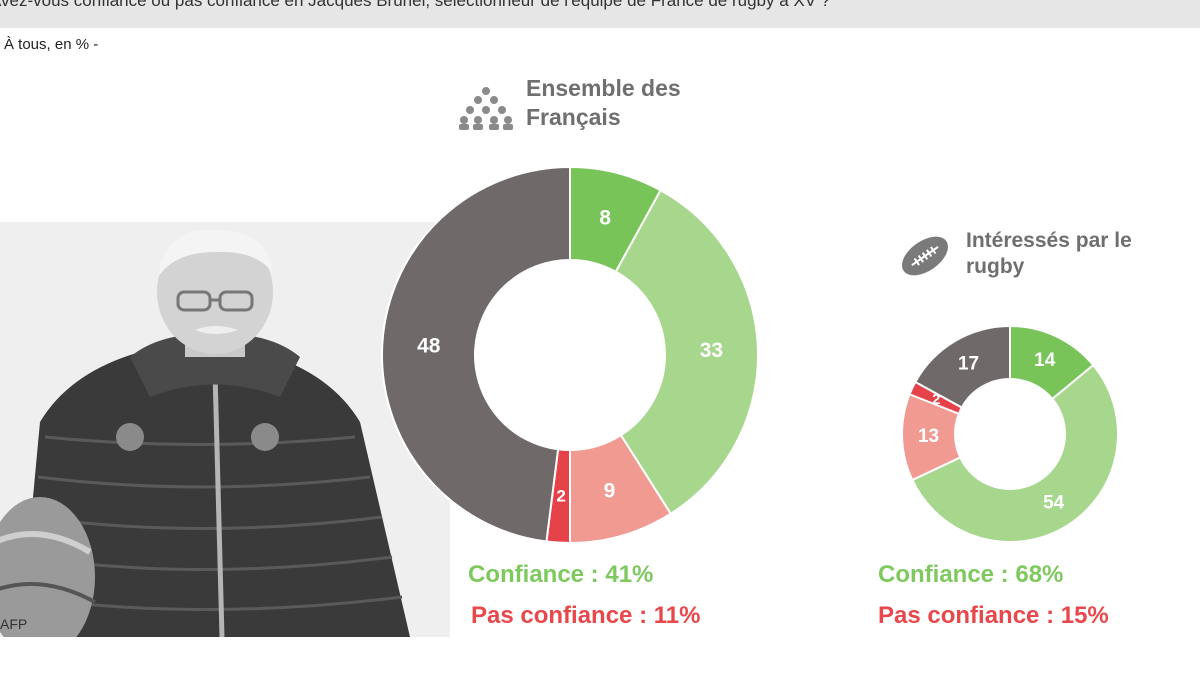 The height and width of the screenshot is (675, 1200). What do you see at coordinates (1045, 360) in the screenshot?
I see `donut-slice-label: 14` at bounding box center [1045, 360].